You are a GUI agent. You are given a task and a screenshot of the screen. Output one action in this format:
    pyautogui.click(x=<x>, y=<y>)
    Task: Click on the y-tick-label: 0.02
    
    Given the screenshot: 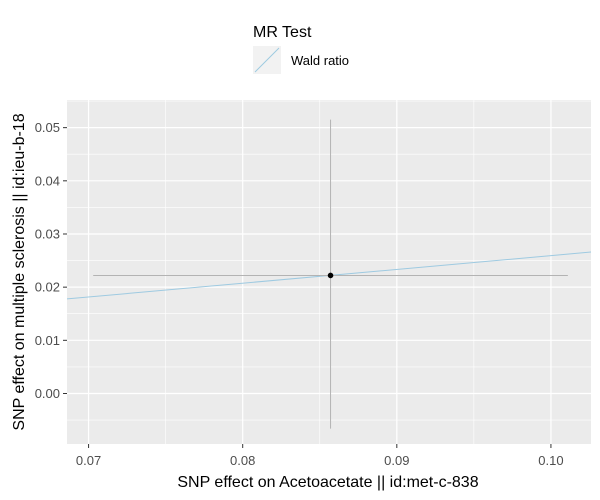 What is the action you would take?
    pyautogui.click(x=47, y=287)
    